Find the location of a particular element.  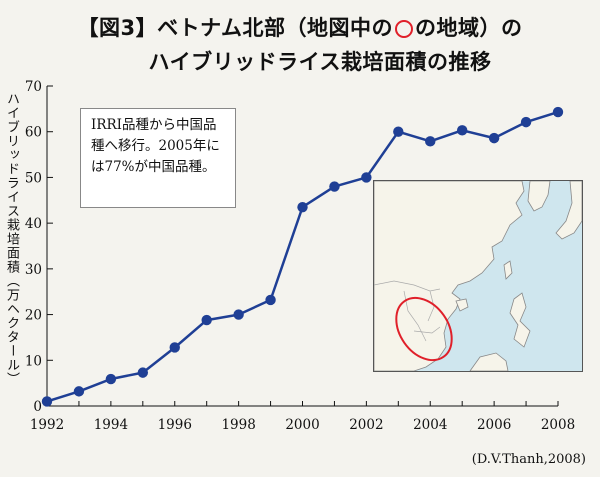

map-land-japan is located at coordinates (568, 210).